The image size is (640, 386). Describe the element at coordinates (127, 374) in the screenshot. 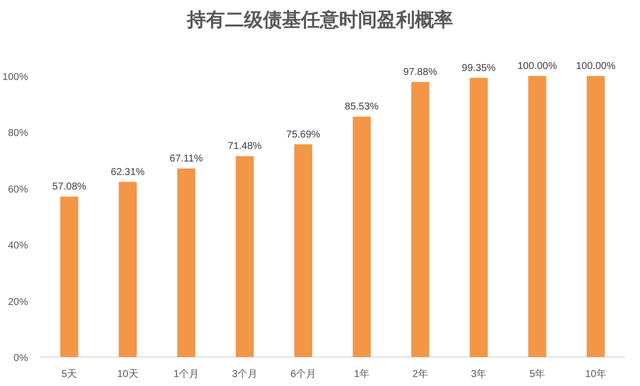

I see `x-tick-label: 10天` at that location.